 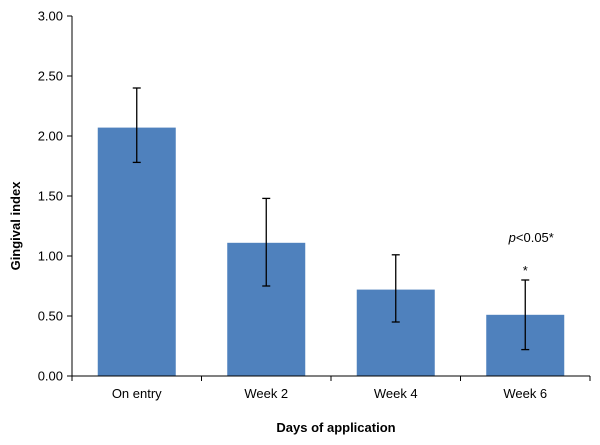 I want to click on y-tick-label: 0.00, so click(x=50, y=376).